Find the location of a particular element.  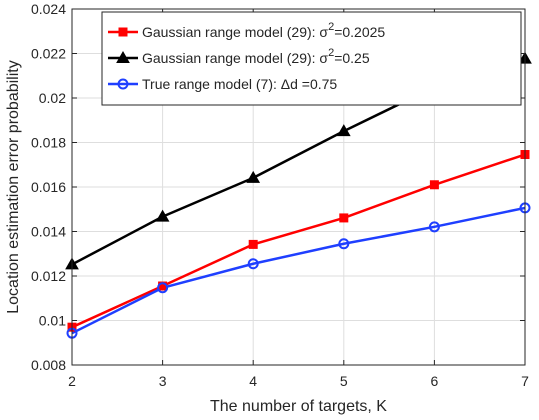

legend-entry-2: Gaussian range model (29): σ2=0.25 is located at coordinates (256, 56).